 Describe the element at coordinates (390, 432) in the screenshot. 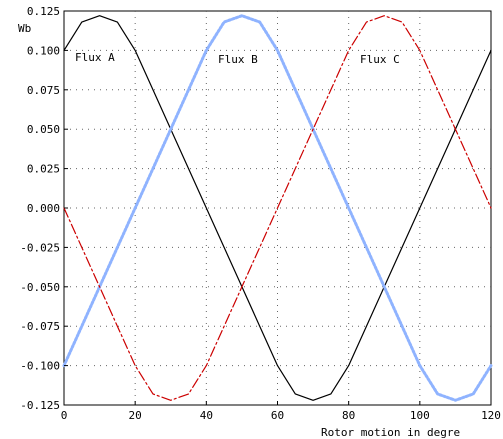

I see `x-axis-label: Rotor motion in degre` at that location.